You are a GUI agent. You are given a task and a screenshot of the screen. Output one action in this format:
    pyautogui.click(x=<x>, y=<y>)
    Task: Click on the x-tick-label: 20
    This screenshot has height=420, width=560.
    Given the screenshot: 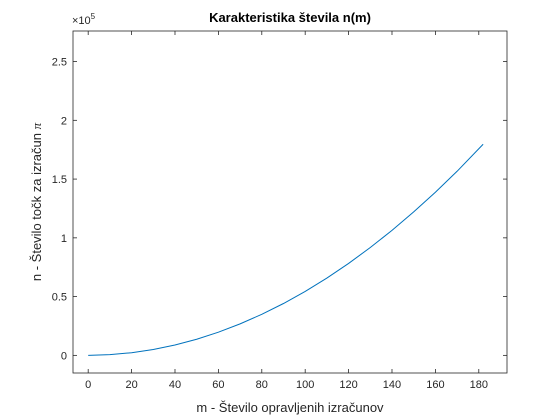 What is the action you would take?
    pyautogui.click(x=131, y=385)
    